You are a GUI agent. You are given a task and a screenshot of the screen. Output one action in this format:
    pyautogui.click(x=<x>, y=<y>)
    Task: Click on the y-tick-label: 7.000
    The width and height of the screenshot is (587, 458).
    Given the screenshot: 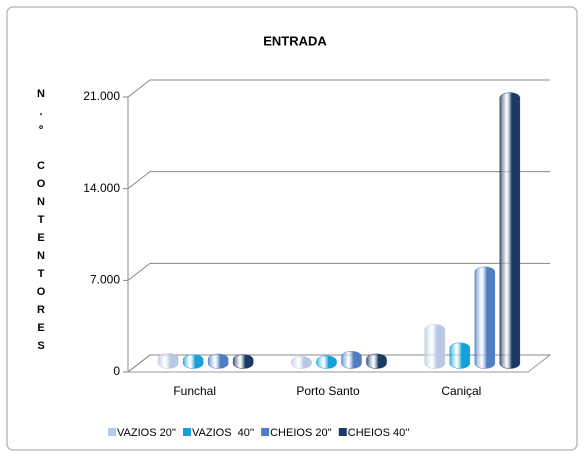 What is the action you would take?
    pyautogui.click(x=105, y=280)
    